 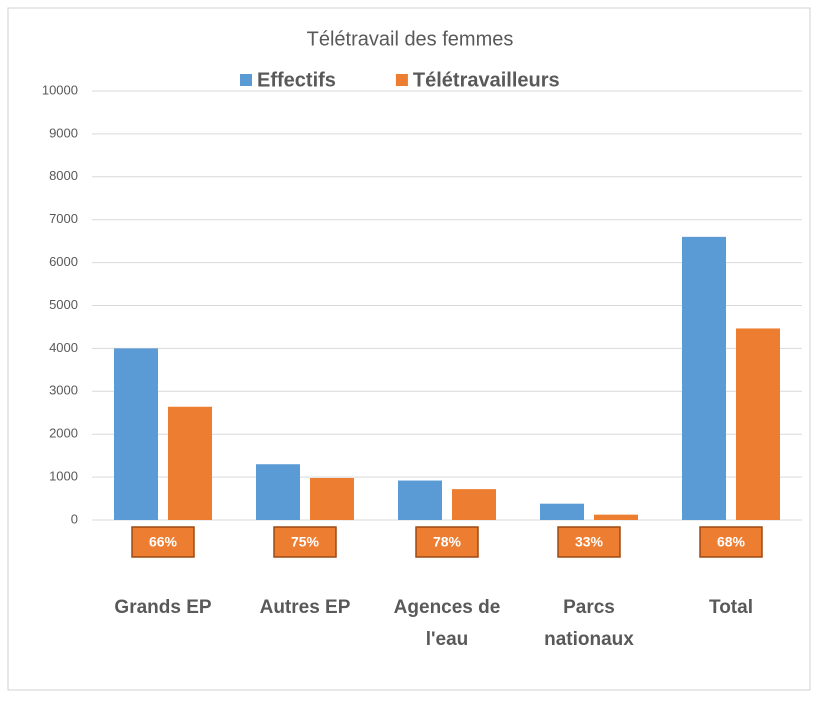 I want to click on legend-label: Télétravailleurs, so click(x=486, y=80).